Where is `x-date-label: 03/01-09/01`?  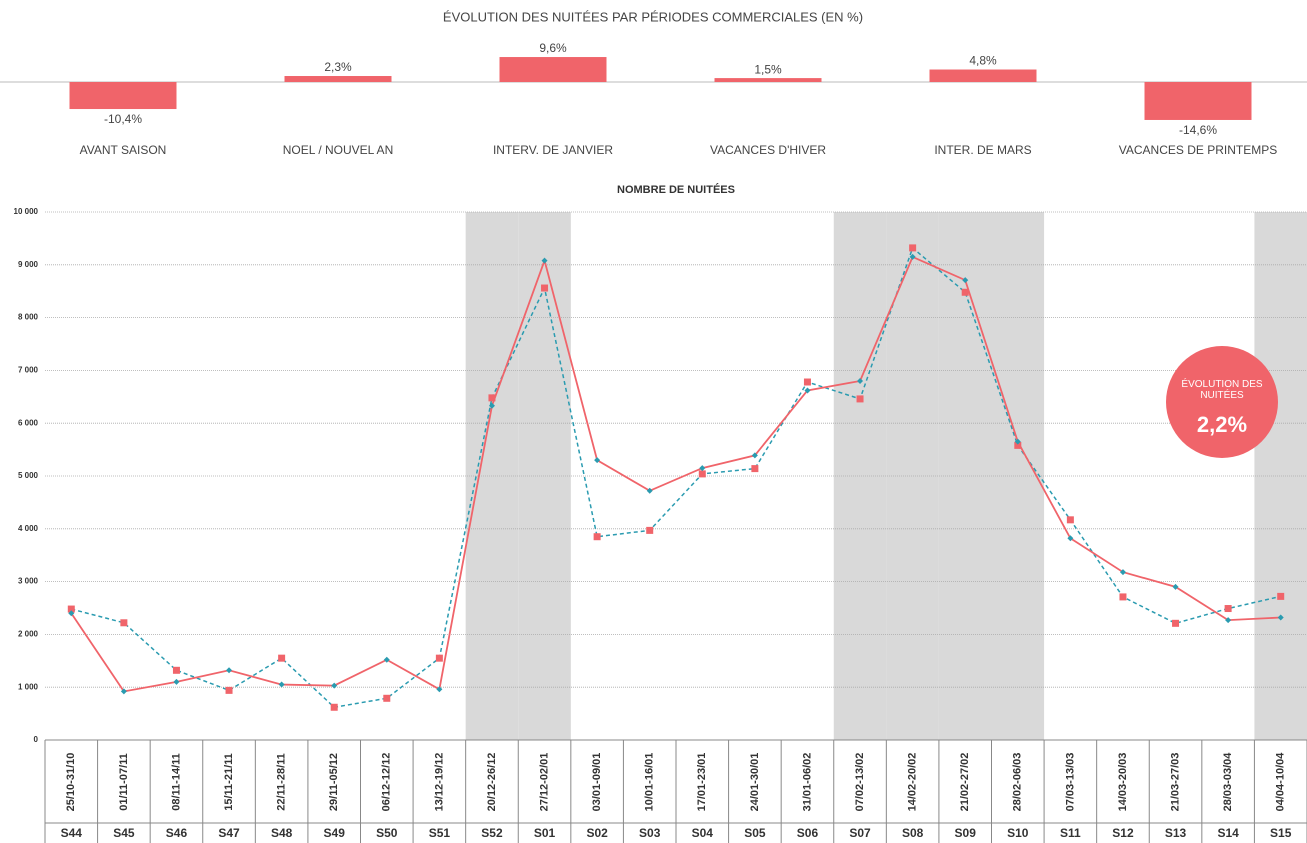 x-date-label: 03/01-09/01 is located at coordinates (597, 782).